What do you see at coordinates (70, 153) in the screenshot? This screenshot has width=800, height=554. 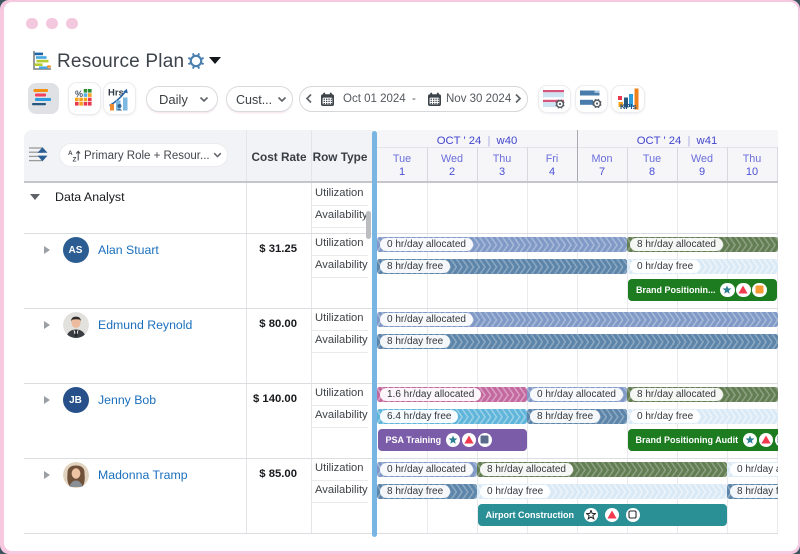 I see `svg-text: A` at bounding box center [70, 153].